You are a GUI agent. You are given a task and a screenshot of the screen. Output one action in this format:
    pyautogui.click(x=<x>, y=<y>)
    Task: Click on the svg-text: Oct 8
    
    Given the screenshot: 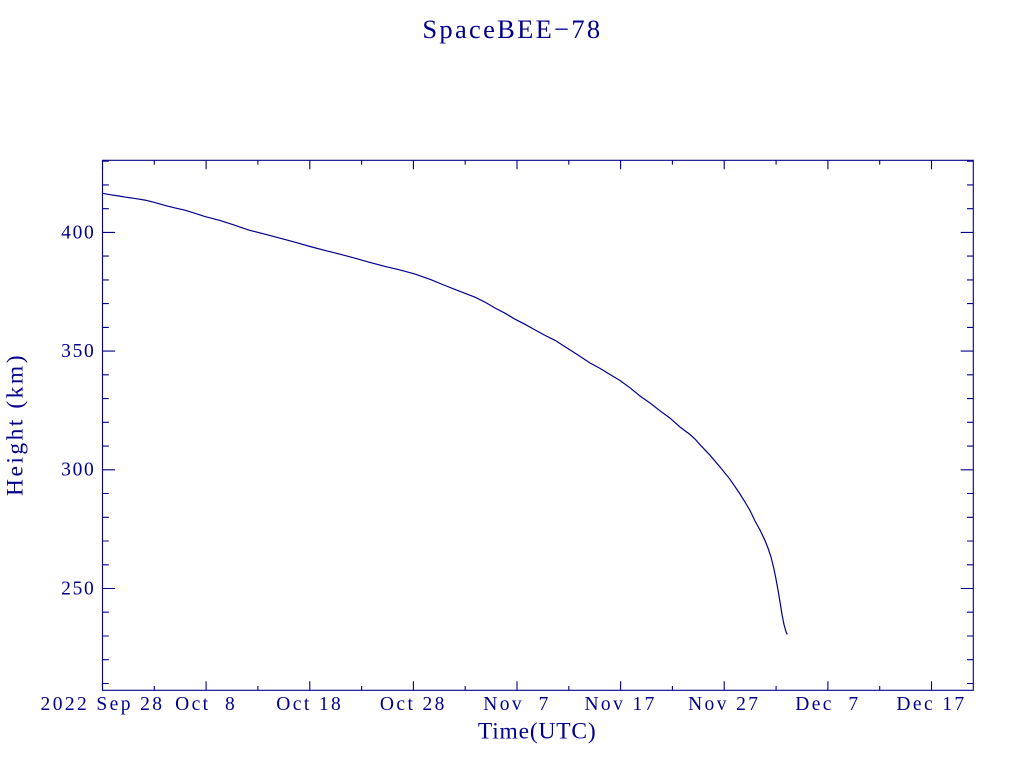 What is the action you would take?
    pyautogui.click(x=206, y=704)
    